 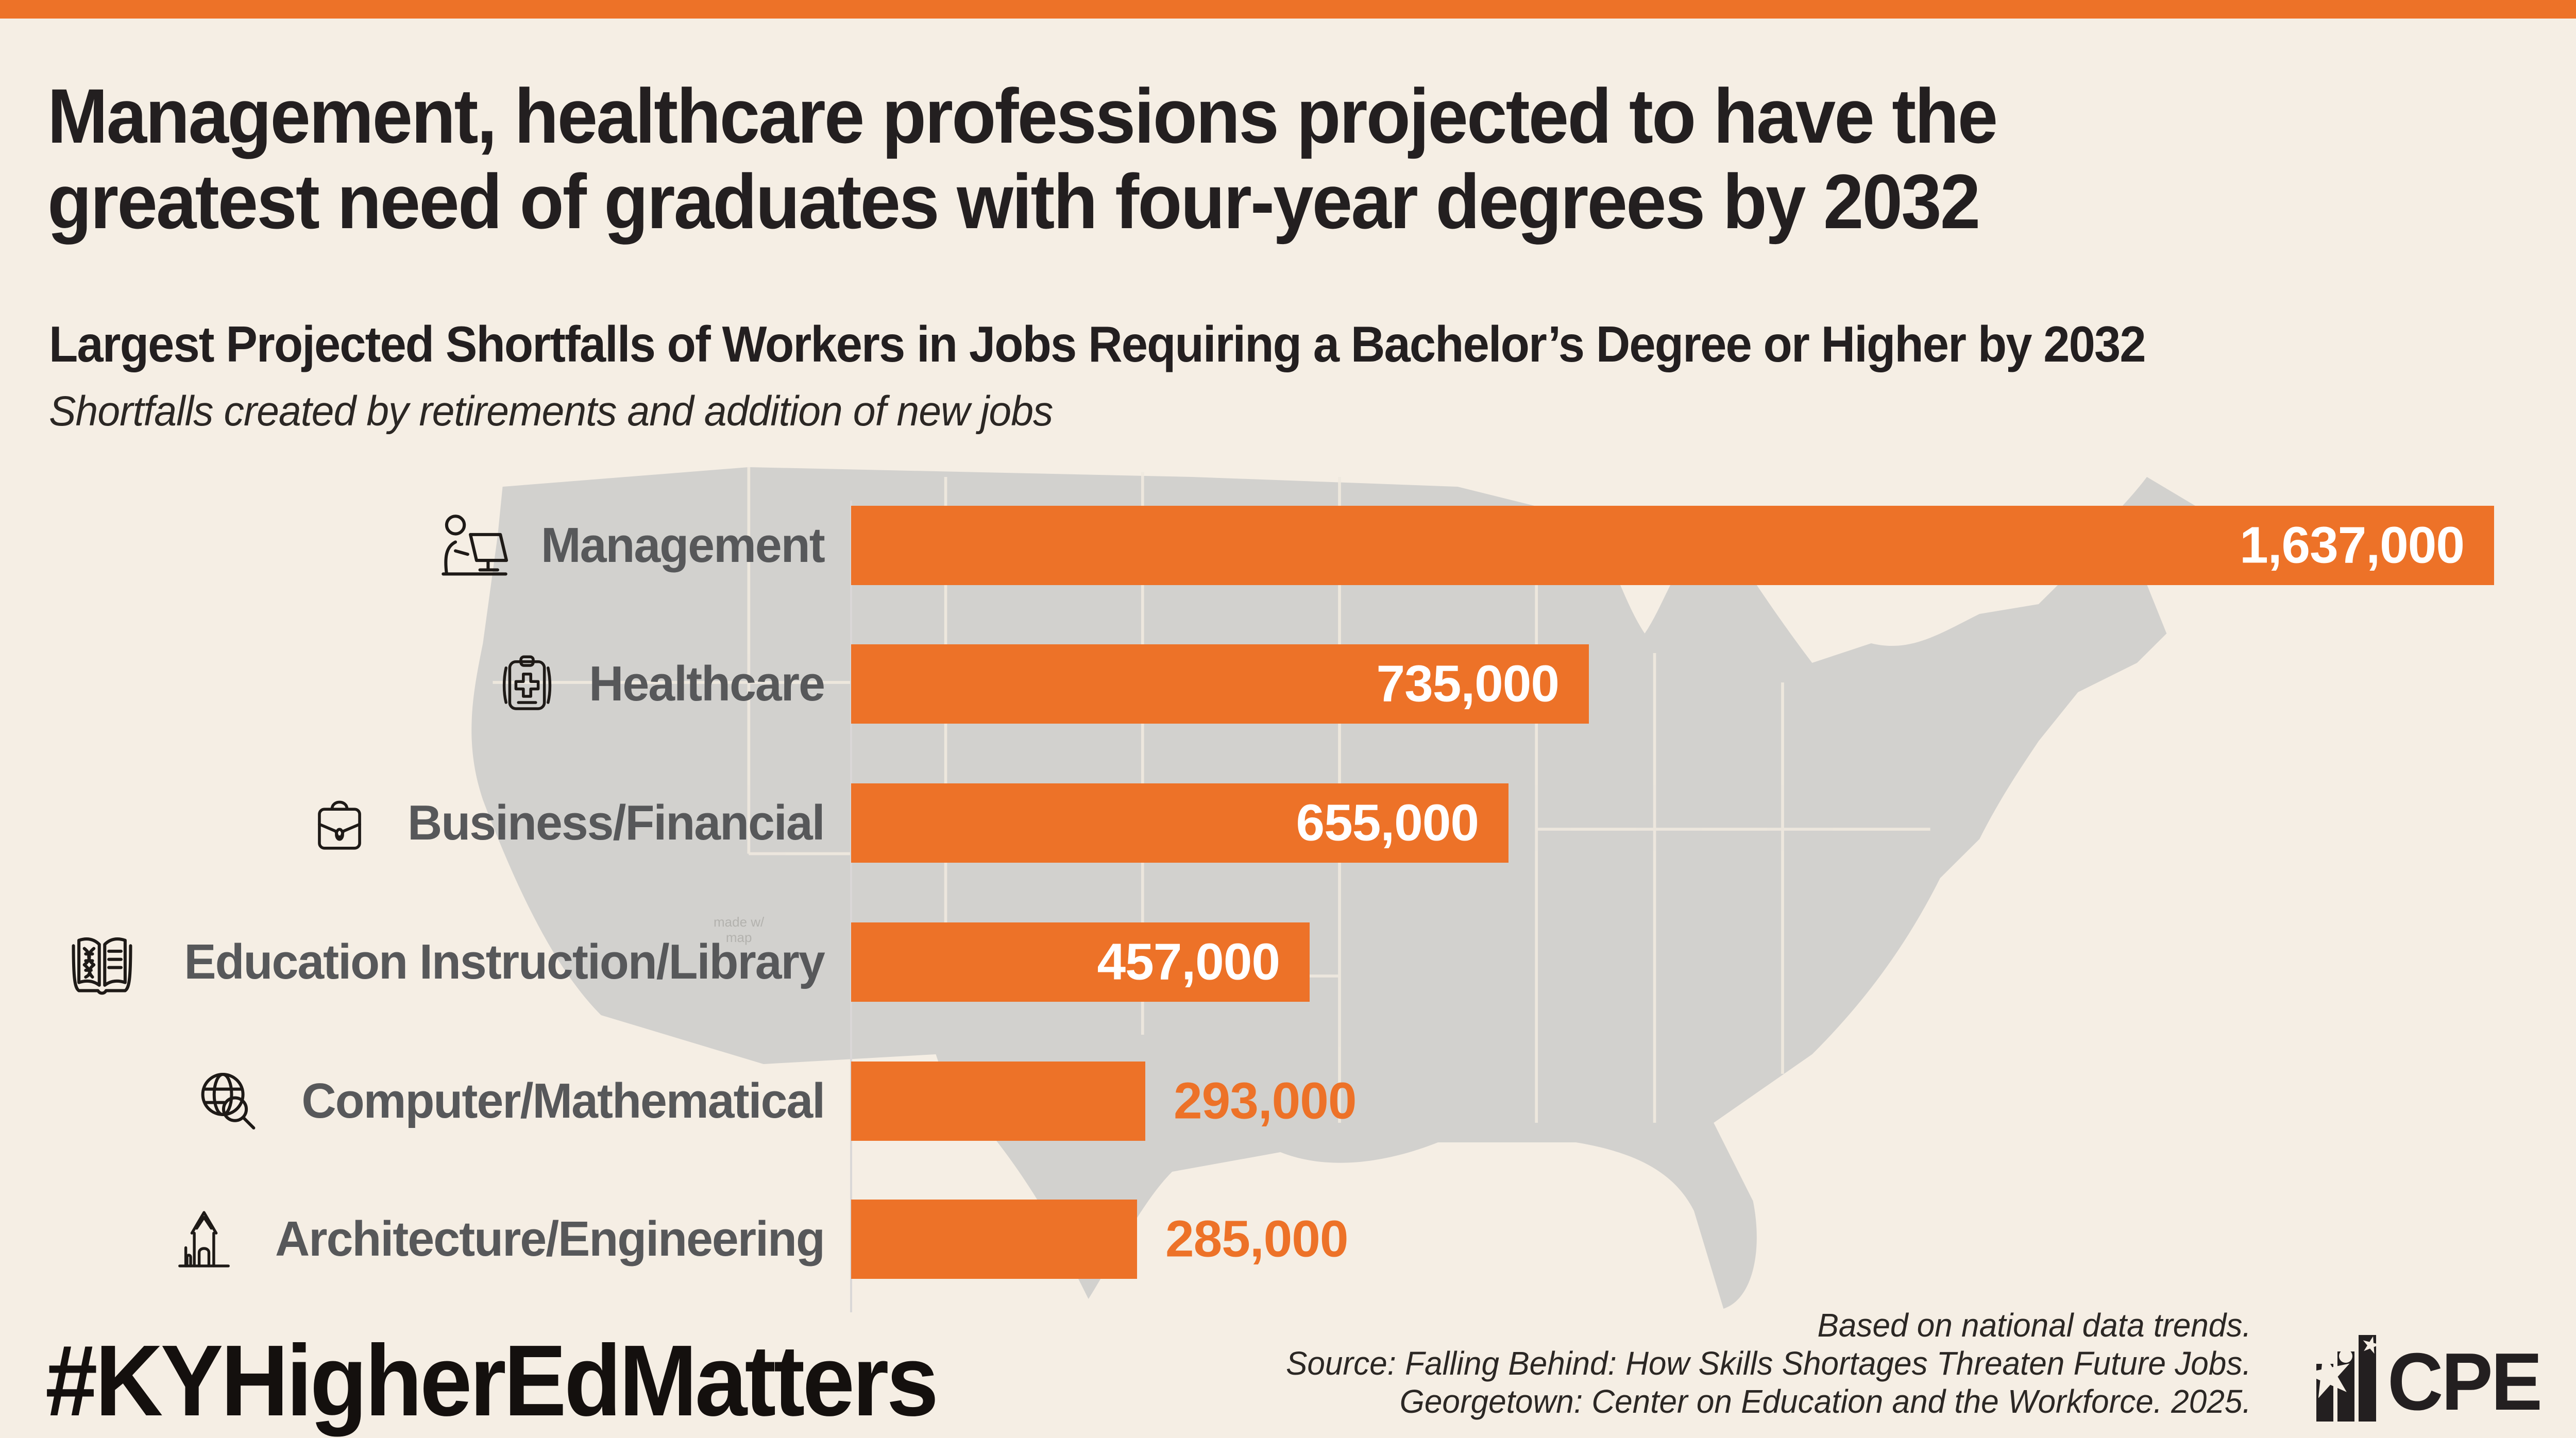 I want to click on person-at-laptop-icon, so click(x=474, y=545).